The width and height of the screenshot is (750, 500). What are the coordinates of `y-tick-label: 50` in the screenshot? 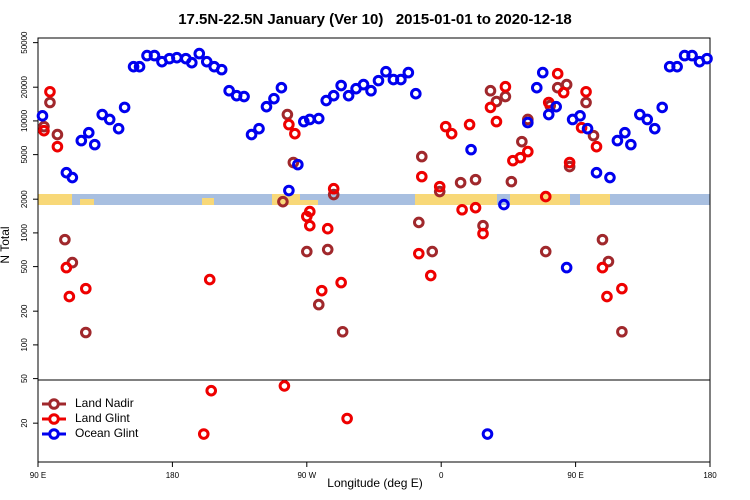 It's located at (24, 378).